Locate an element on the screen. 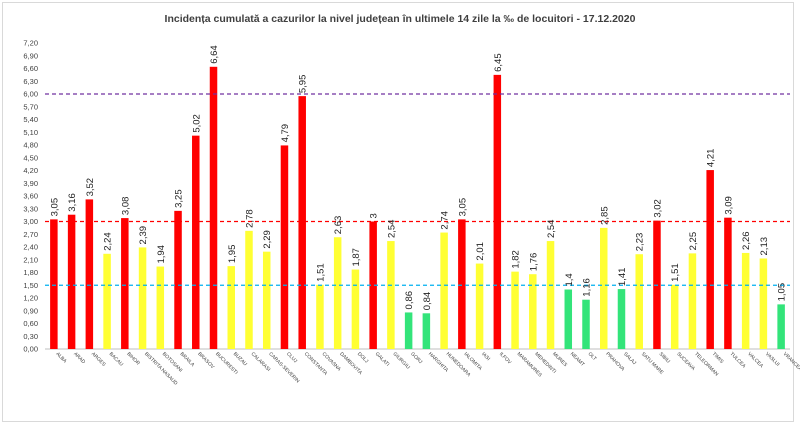 The height and width of the screenshot is (428, 800). data-label: 1,41 is located at coordinates (622, 277).